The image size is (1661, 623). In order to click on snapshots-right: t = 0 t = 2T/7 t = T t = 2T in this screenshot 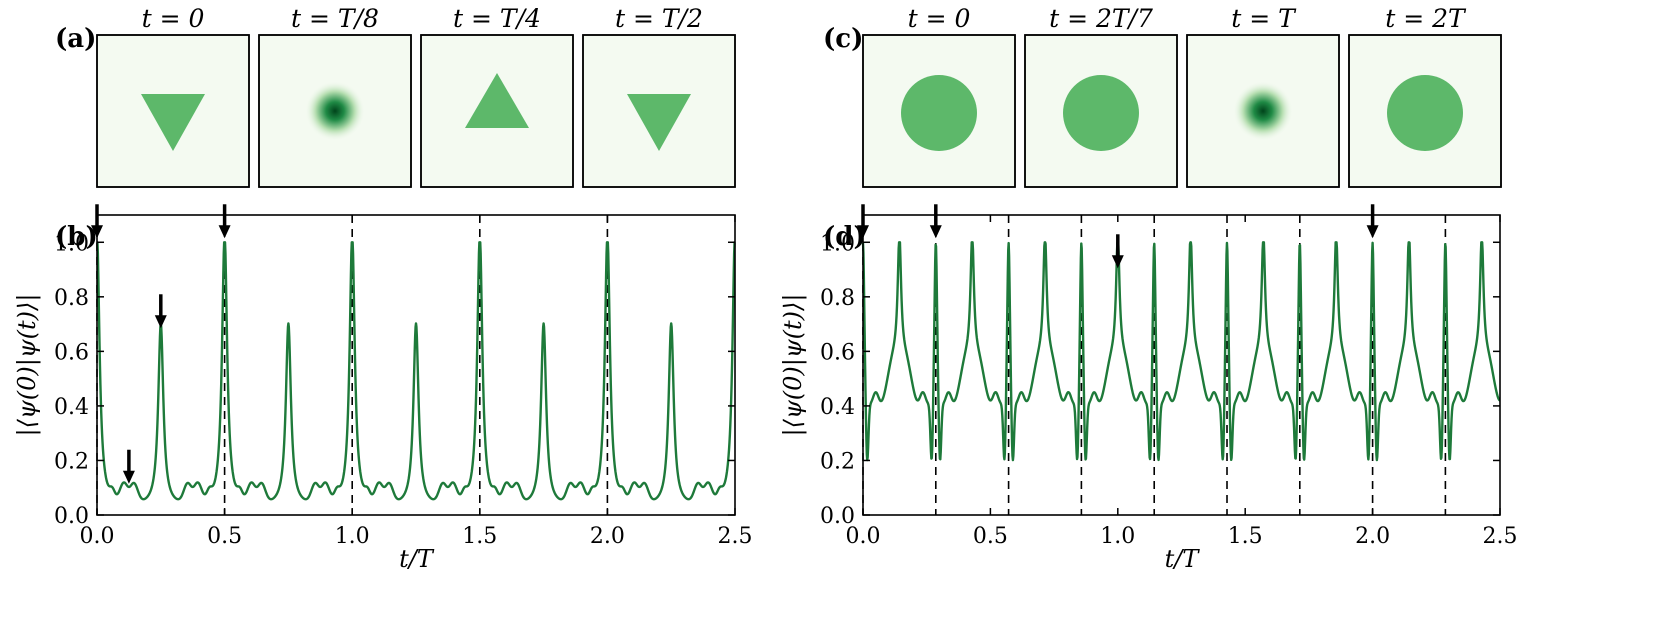, I will do `click(1182, 96)`.